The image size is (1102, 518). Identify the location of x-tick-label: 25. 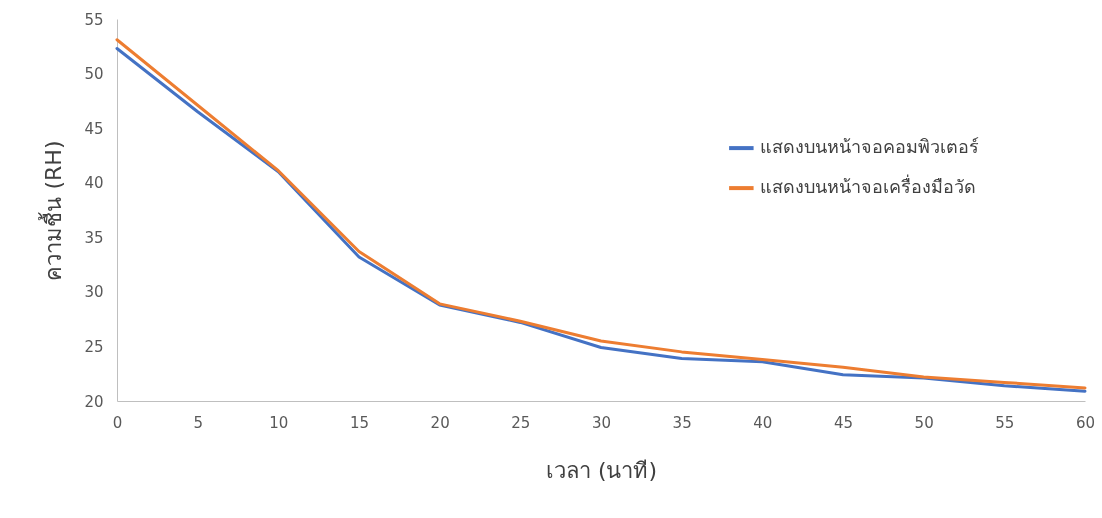
(521, 422).